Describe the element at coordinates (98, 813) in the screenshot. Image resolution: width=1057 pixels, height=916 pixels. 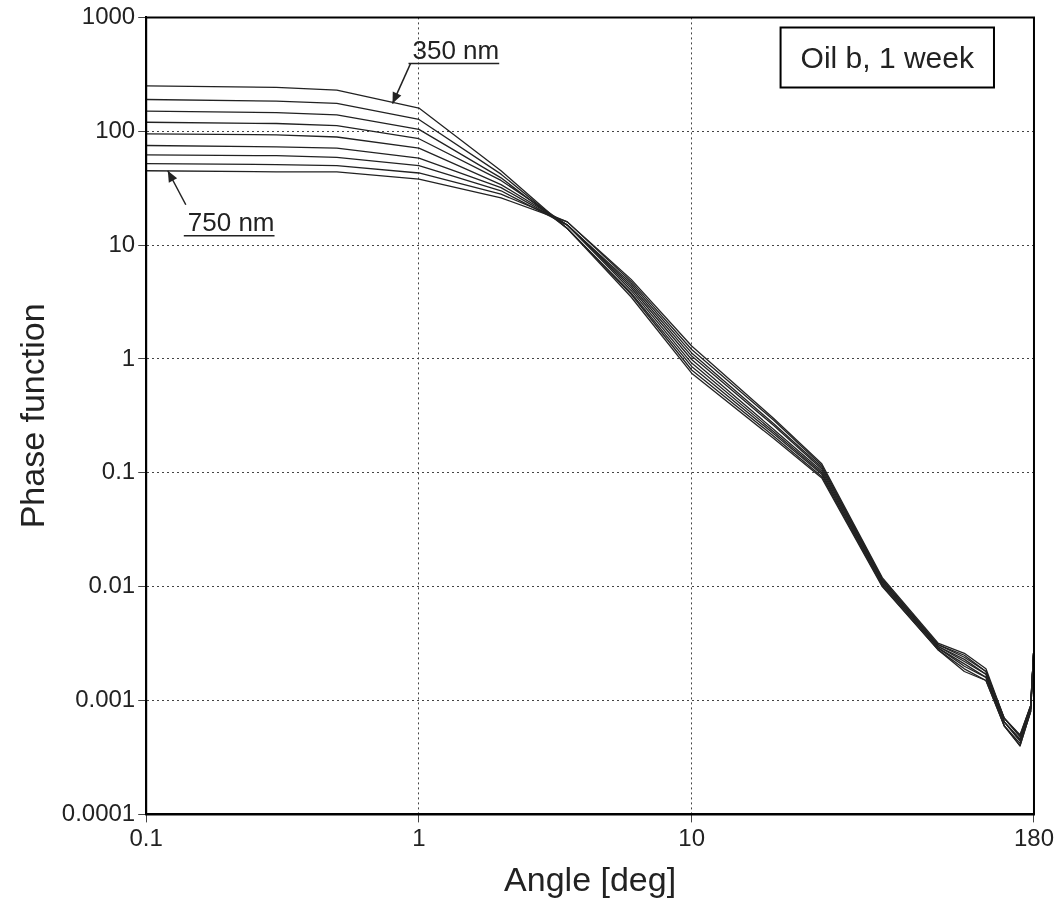
I see `y-tick-label: 0.0001` at that location.